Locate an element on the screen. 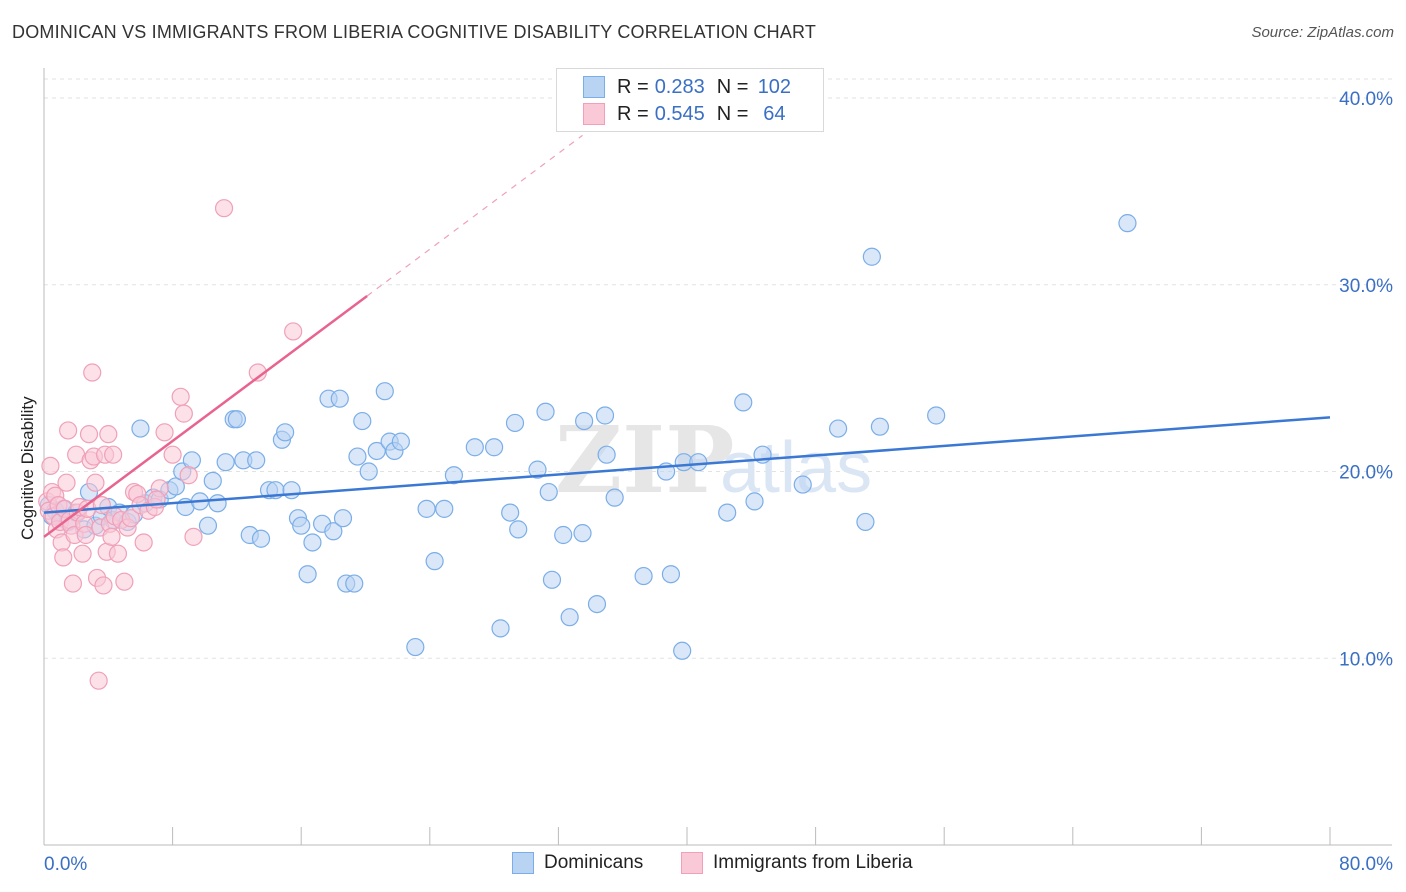 This screenshot has height=892, width=1406. legend-item-dominicans: Dominicans is located at coordinates (577, 863).